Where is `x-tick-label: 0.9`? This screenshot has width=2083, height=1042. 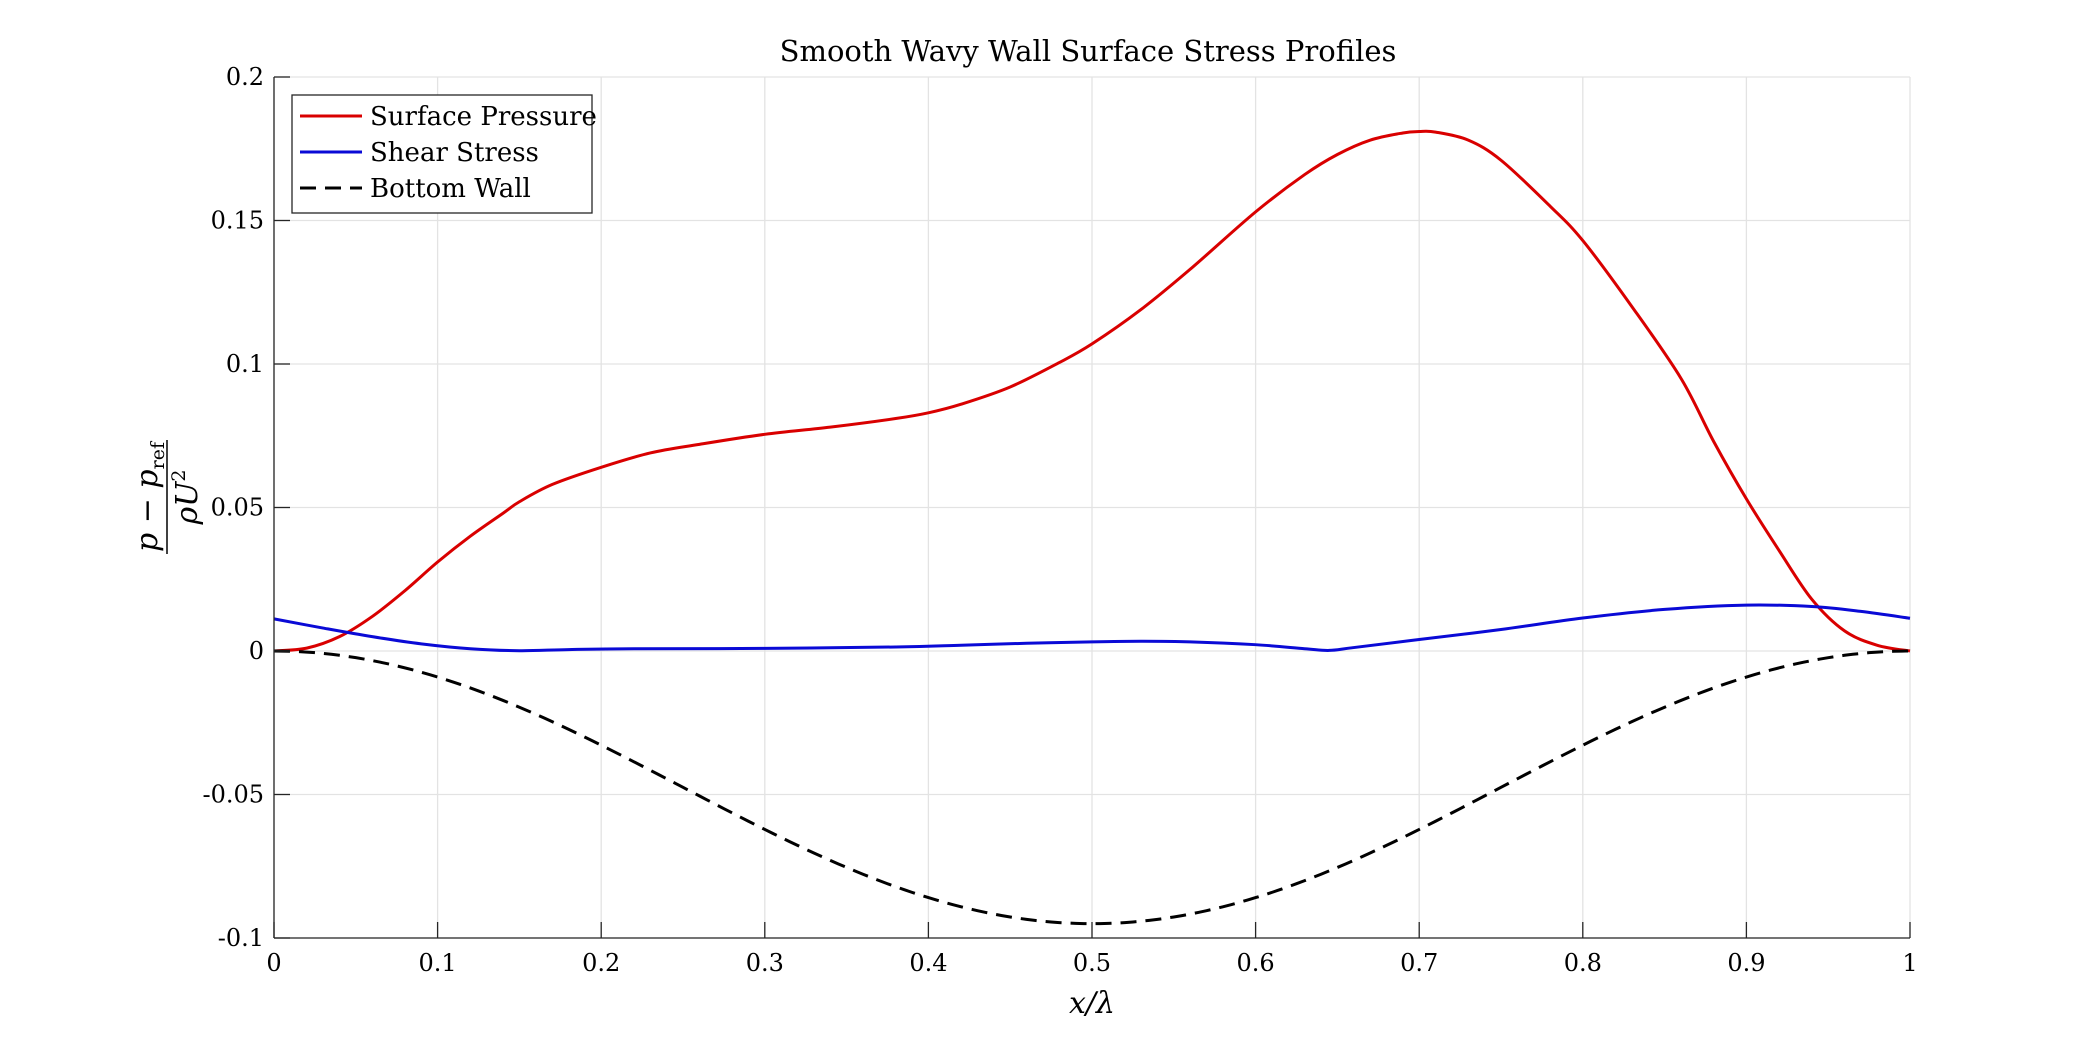 x-tick-label: 0.9 is located at coordinates (1746, 963).